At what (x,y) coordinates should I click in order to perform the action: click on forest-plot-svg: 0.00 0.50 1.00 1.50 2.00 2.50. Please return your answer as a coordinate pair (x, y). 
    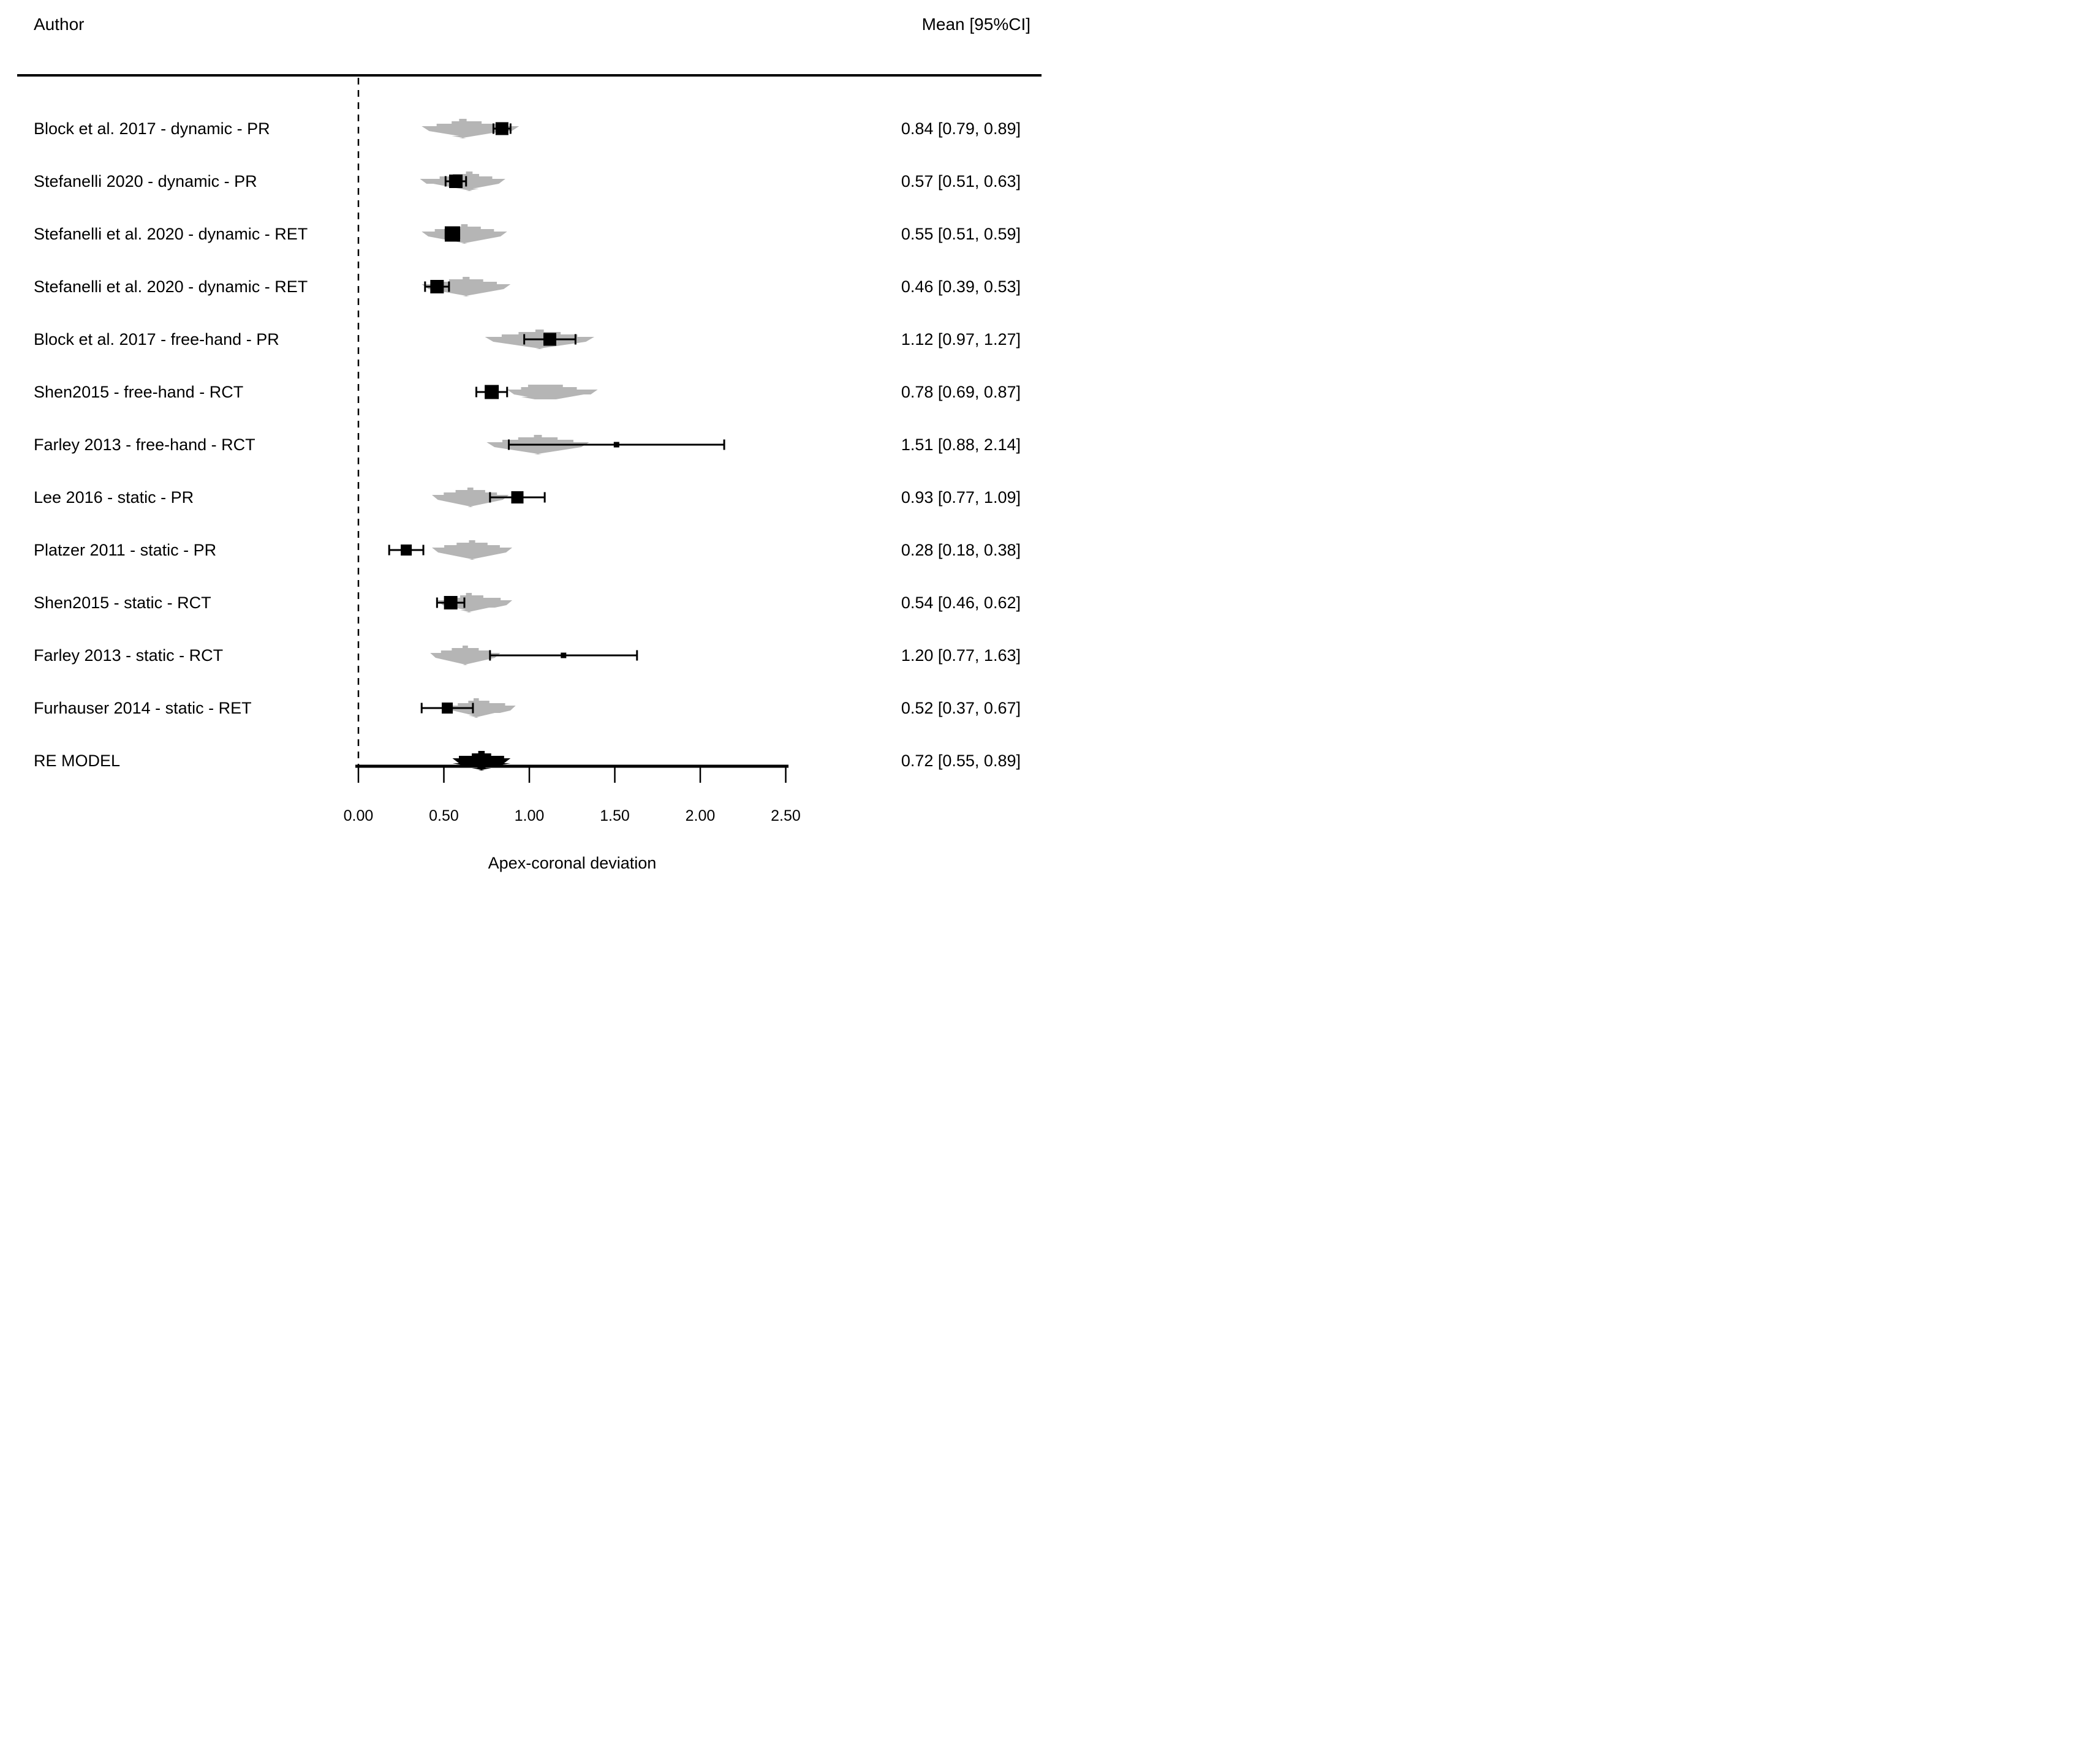
    Looking at the image, I should click on (572, 451).